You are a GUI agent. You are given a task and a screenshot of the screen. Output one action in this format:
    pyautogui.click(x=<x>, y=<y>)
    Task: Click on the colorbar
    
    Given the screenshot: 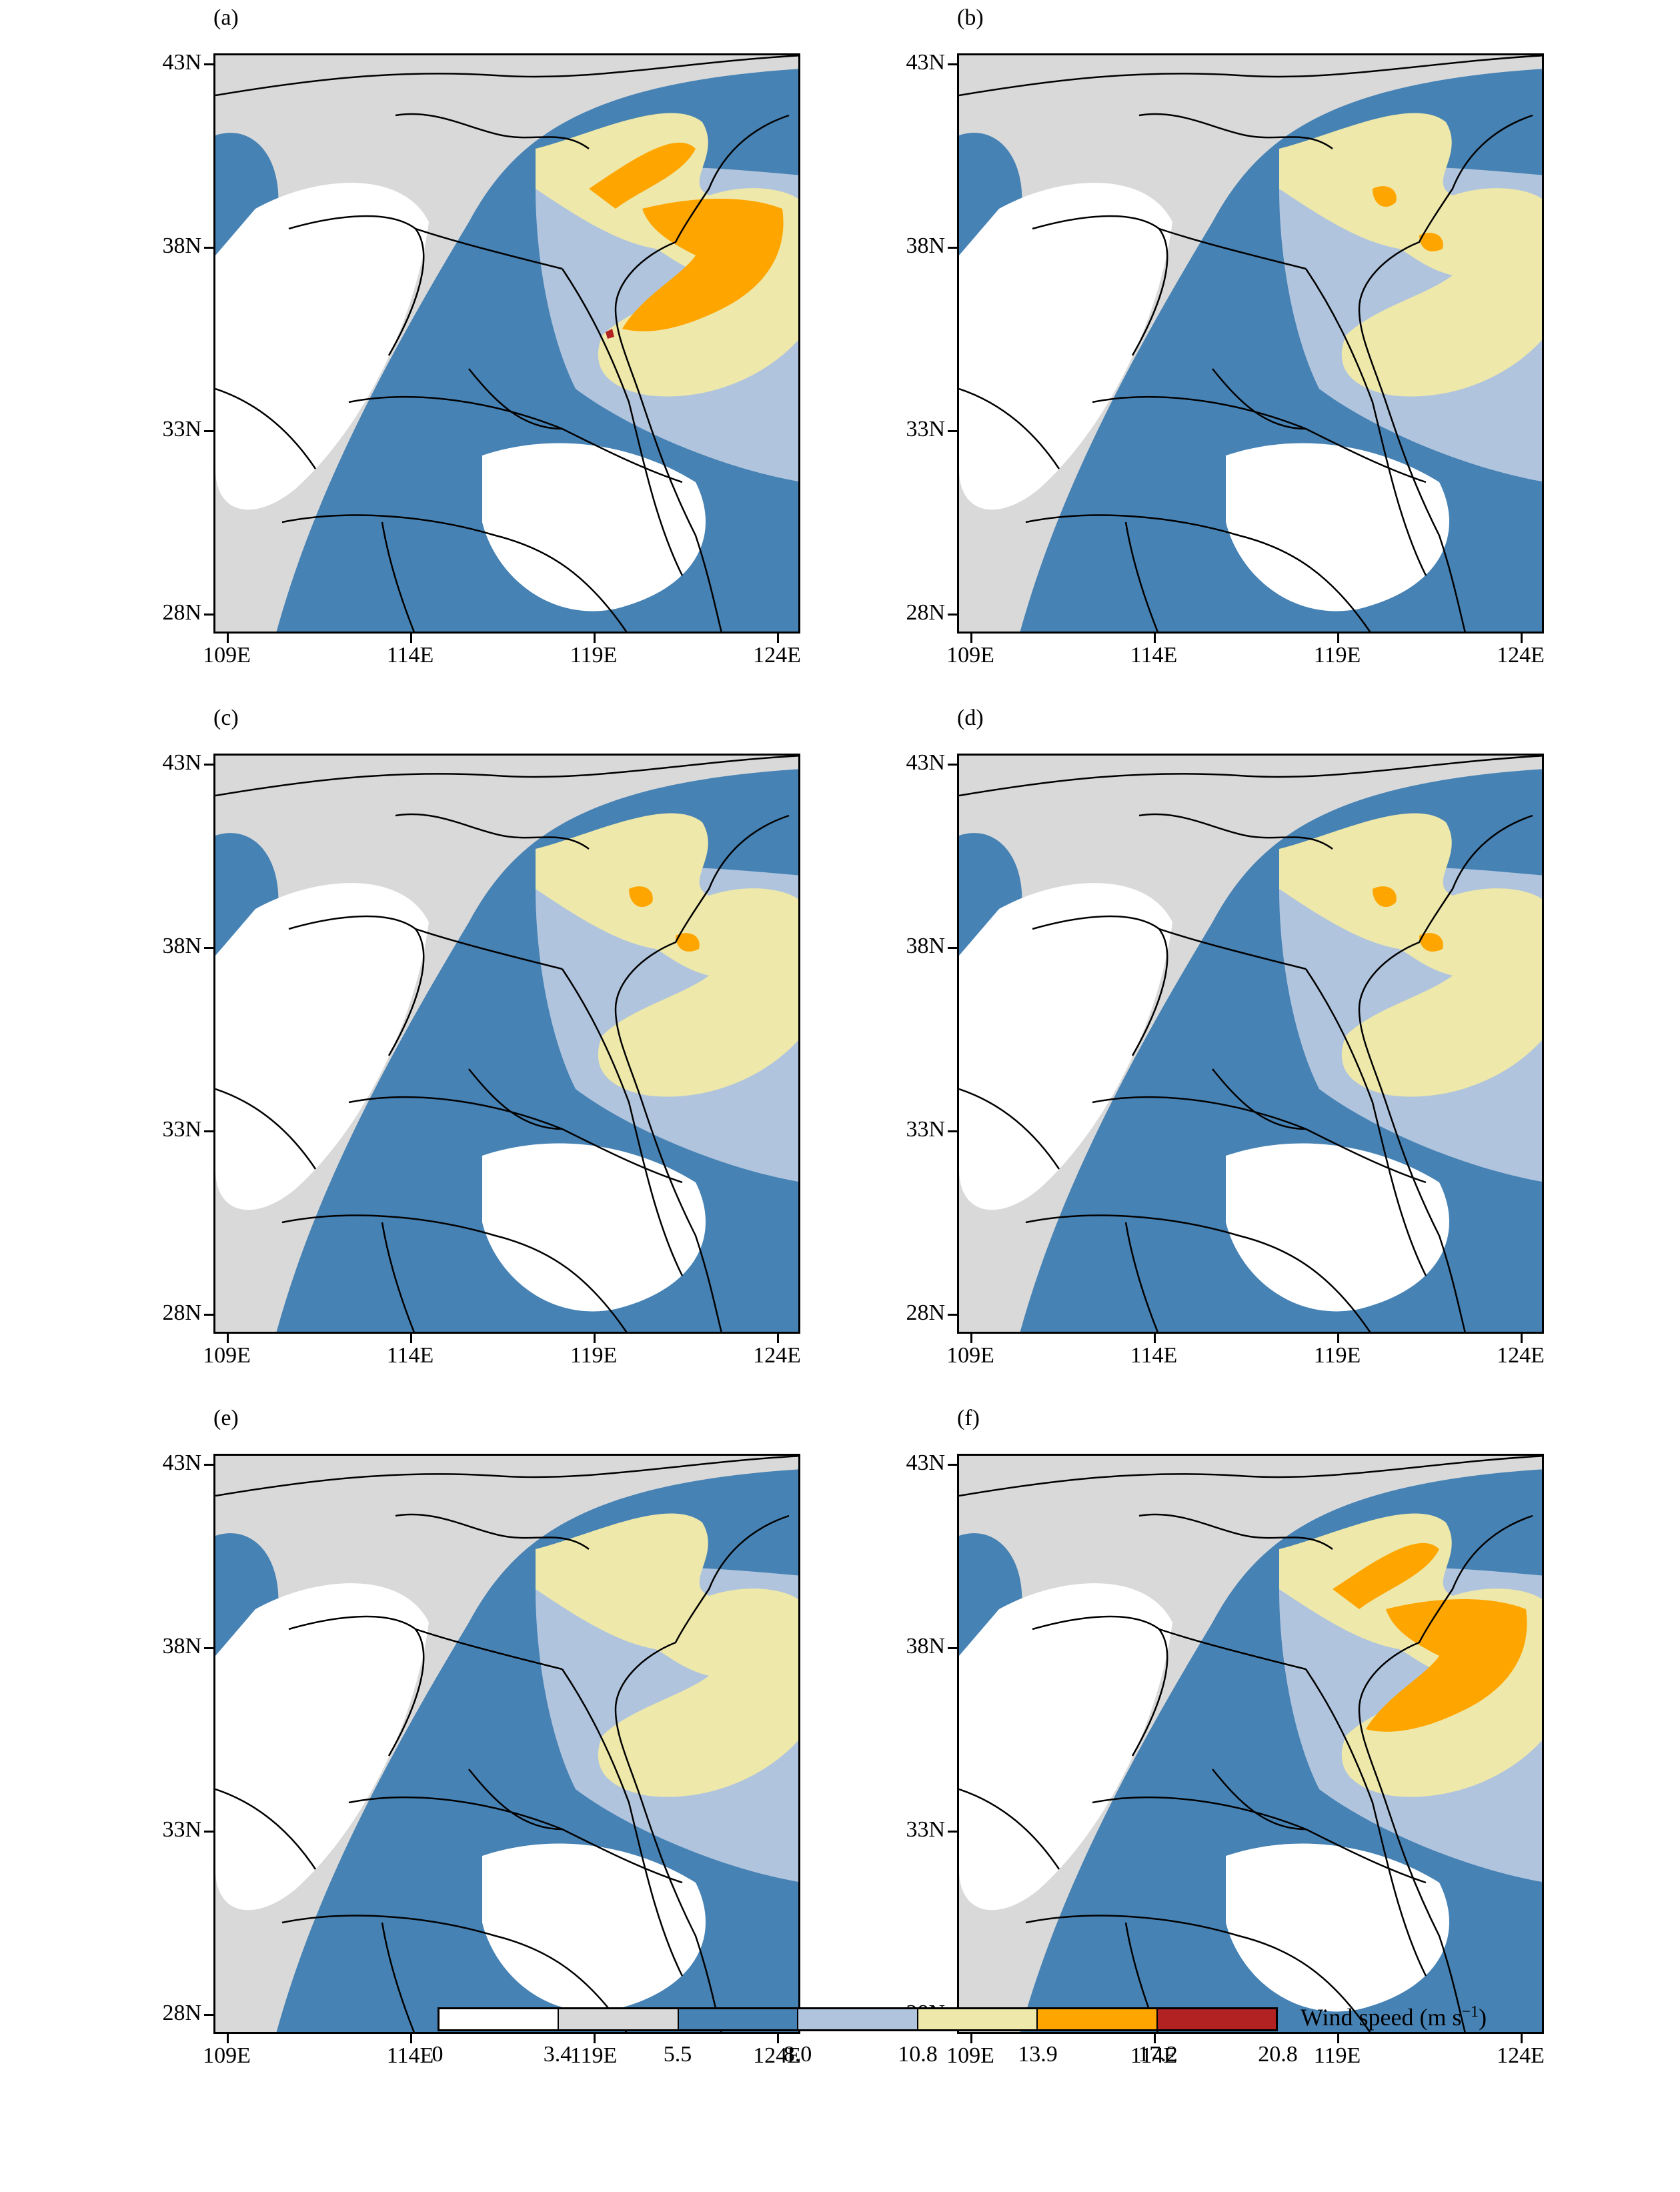 What is the action you would take?
    pyautogui.click(x=858, y=2019)
    